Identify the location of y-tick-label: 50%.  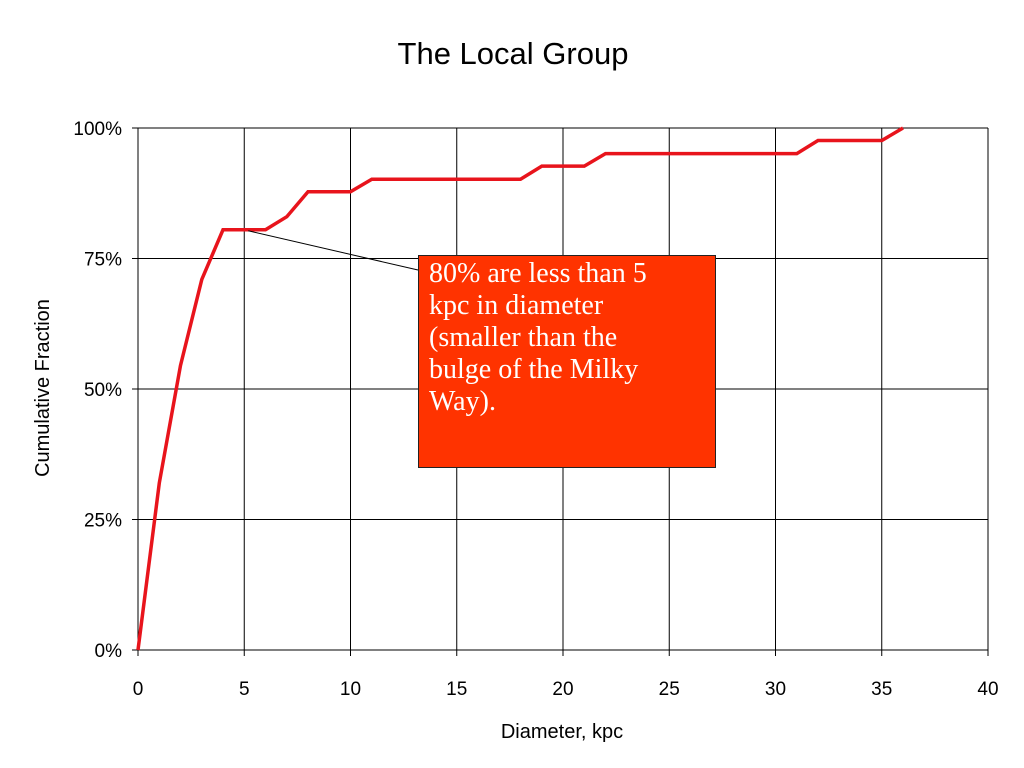
(103, 390).